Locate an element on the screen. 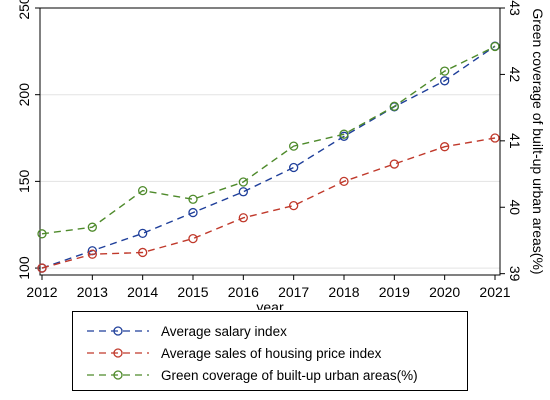 This screenshot has height=400, width=550. series-2-point-2018 is located at coordinates (344, 134).